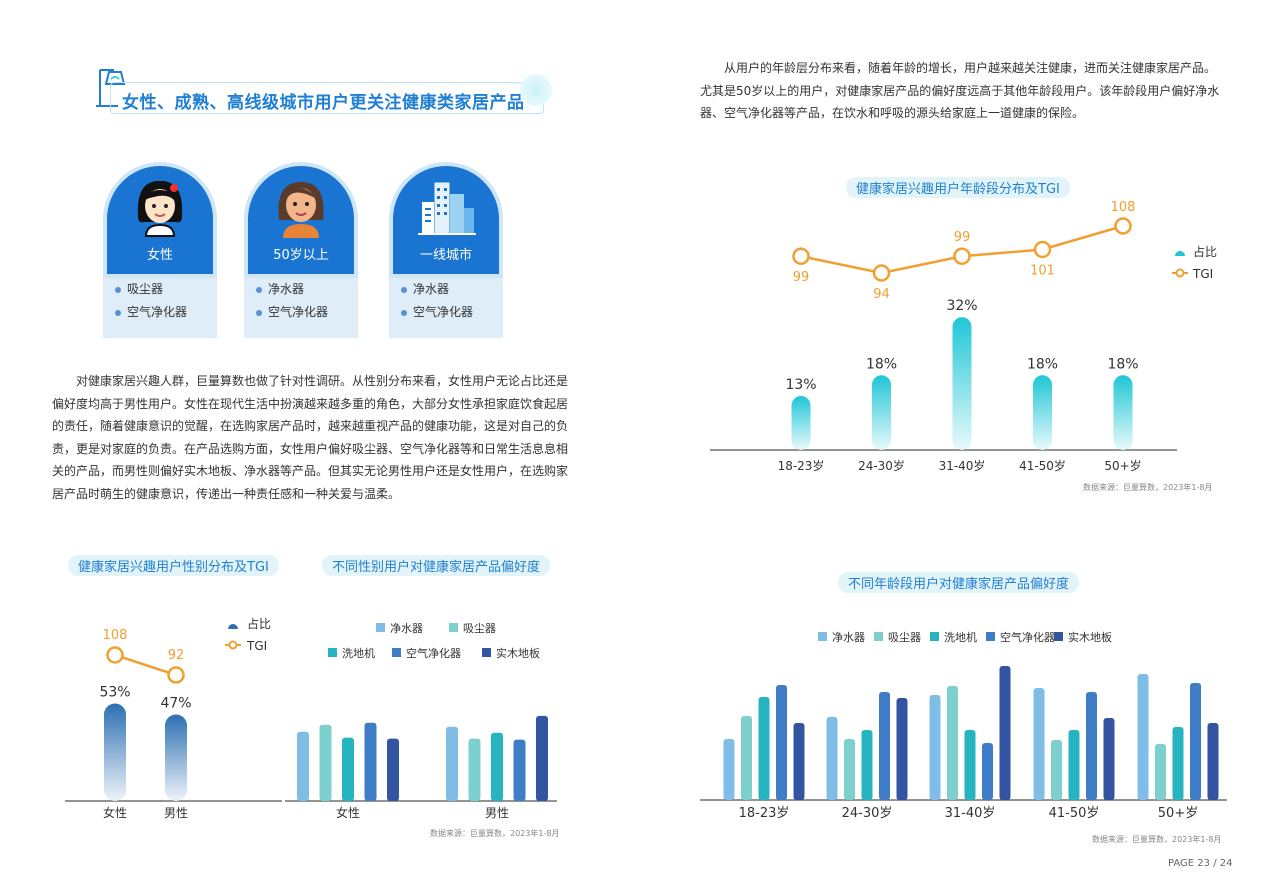 This screenshot has height=895, width=1280. I want to click on tgi-data-label: 108, so click(115, 635).